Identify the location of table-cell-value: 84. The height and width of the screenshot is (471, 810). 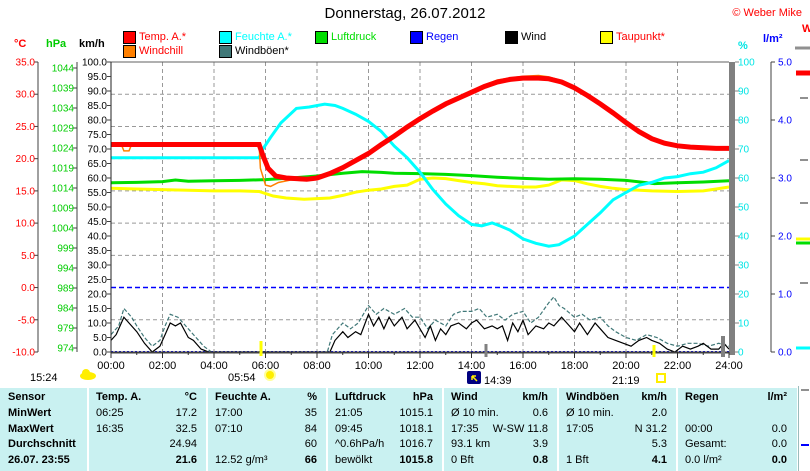
(310, 428).